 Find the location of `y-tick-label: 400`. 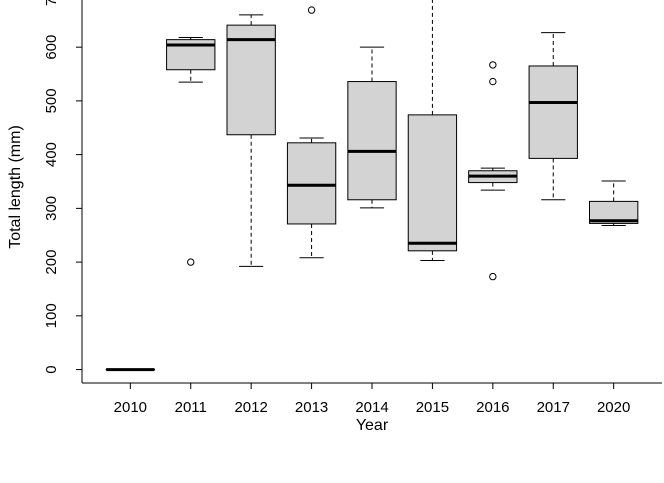

y-tick-label: 400 is located at coordinates (51, 154).